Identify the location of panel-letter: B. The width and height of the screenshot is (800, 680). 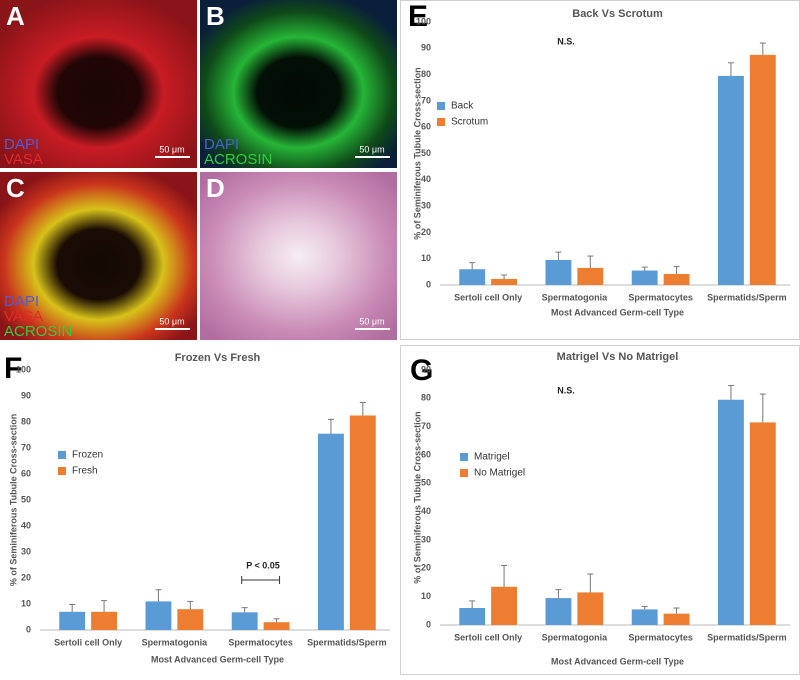
(215, 16).